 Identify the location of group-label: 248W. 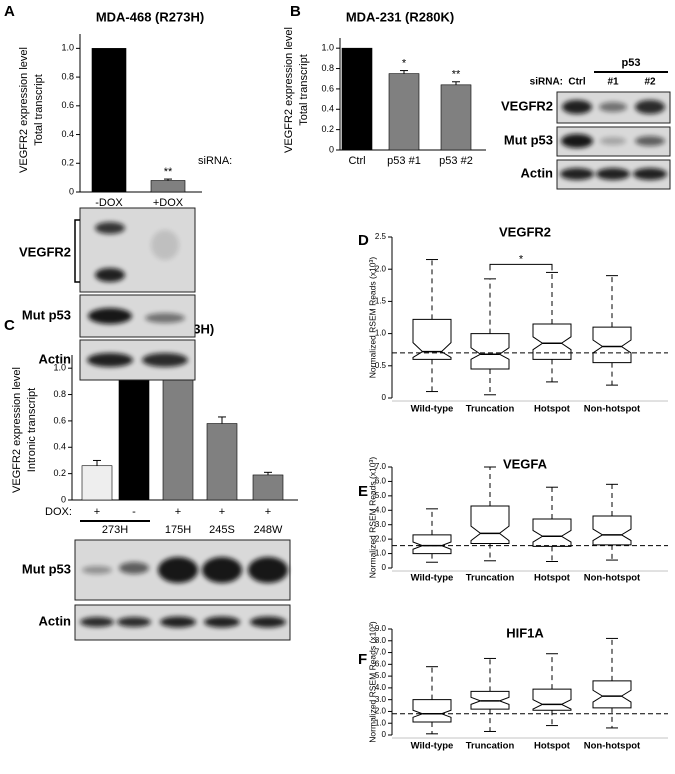
(268, 530).